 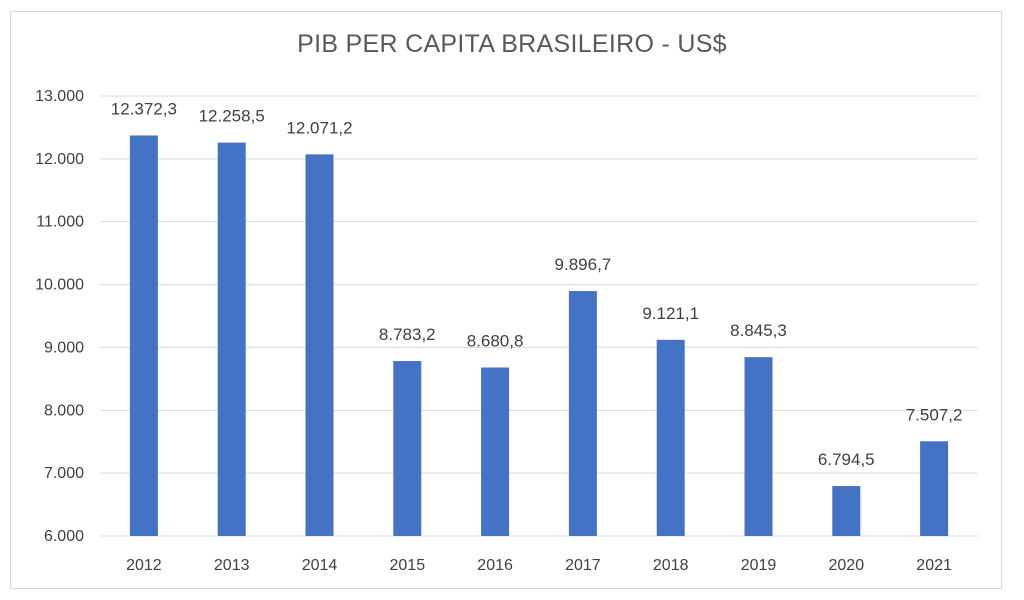 I want to click on x-tick-label-2012: 2012, so click(x=144, y=565).